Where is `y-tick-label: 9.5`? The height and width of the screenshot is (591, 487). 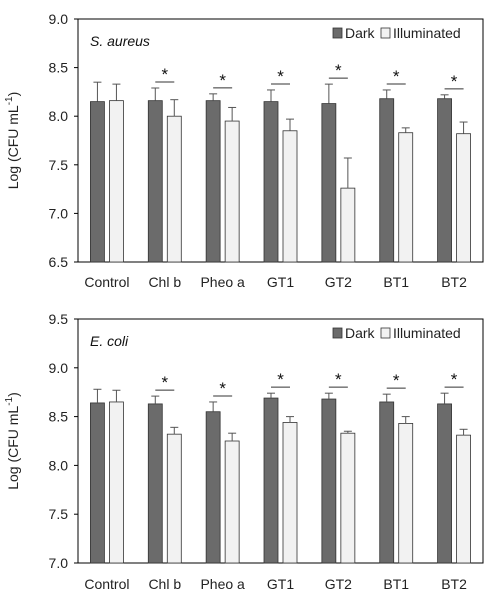 y-tick-label: 9.5 is located at coordinates (59, 319).